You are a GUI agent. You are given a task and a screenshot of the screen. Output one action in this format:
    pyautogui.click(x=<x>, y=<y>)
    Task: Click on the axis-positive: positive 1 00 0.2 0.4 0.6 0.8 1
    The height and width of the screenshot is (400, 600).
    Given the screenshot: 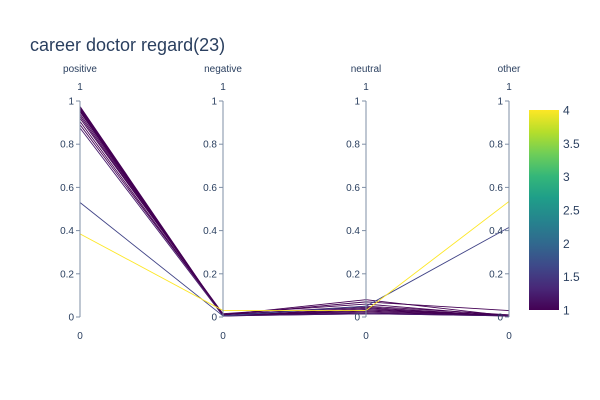 What is the action you would take?
    pyautogui.click(x=78, y=203)
    